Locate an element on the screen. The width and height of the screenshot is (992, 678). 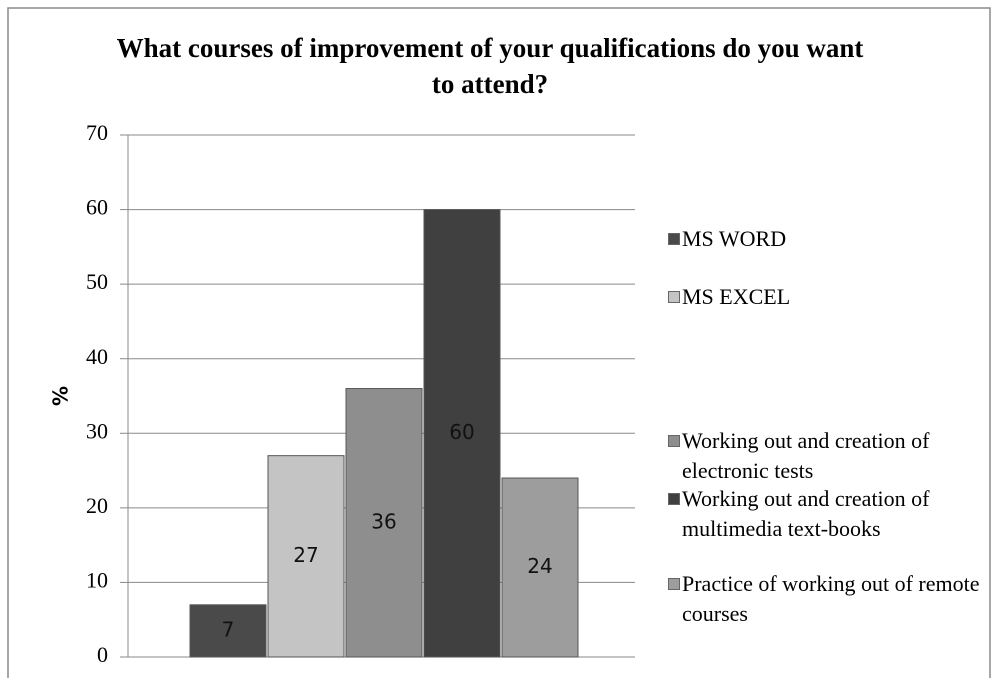
data-label: 60 is located at coordinates (461, 432).